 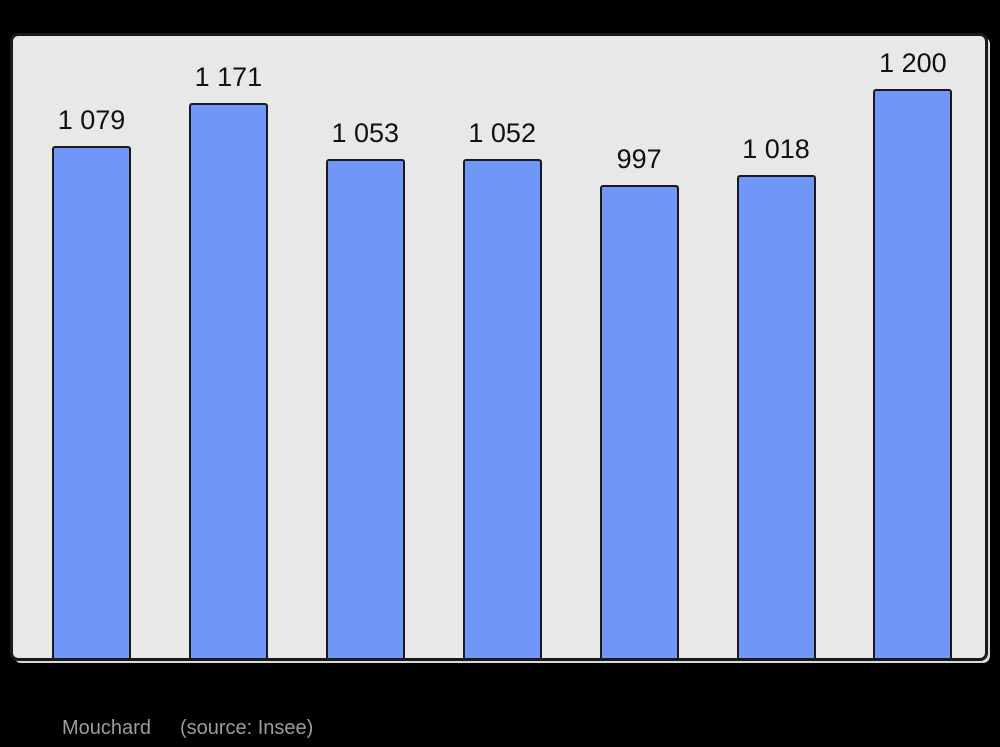 I want to click on caption-commune-name: Mouchard, so click(x=106, y=728).